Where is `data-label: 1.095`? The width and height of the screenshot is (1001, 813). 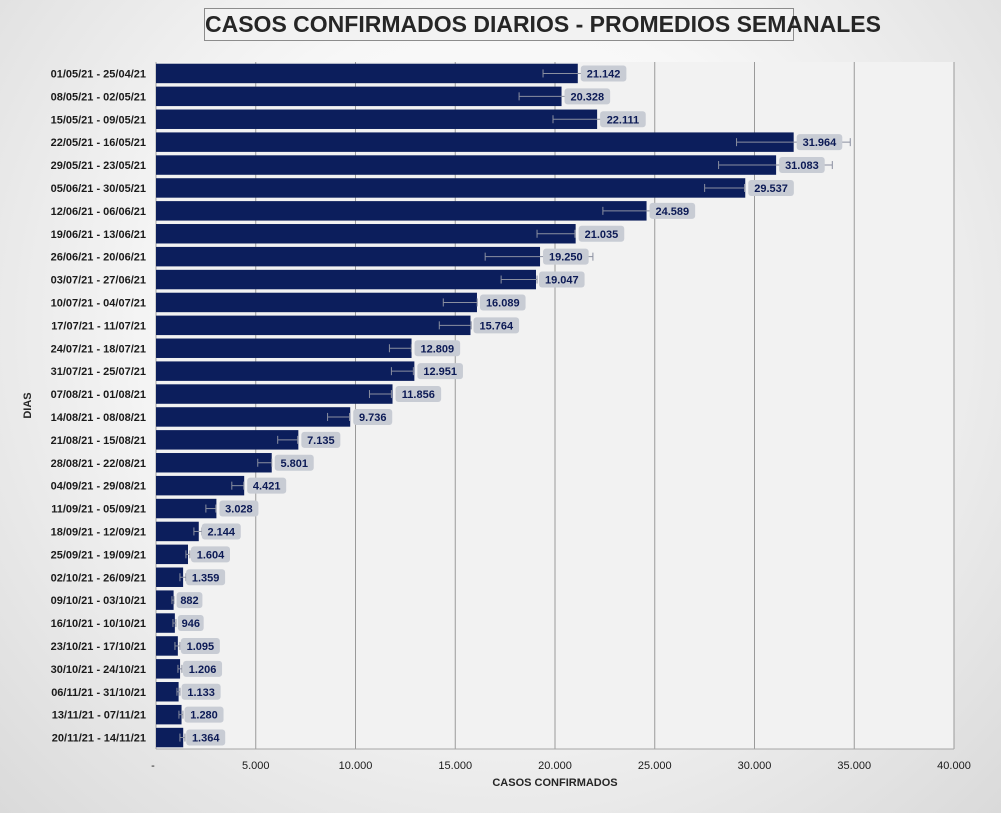
data-label: 1.095 is located at coordinates (201, 647).